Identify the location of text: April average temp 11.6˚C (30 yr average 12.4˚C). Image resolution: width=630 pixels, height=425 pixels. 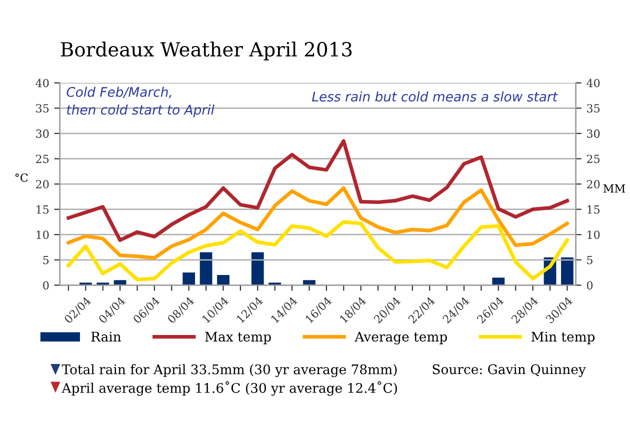
(229, 388).